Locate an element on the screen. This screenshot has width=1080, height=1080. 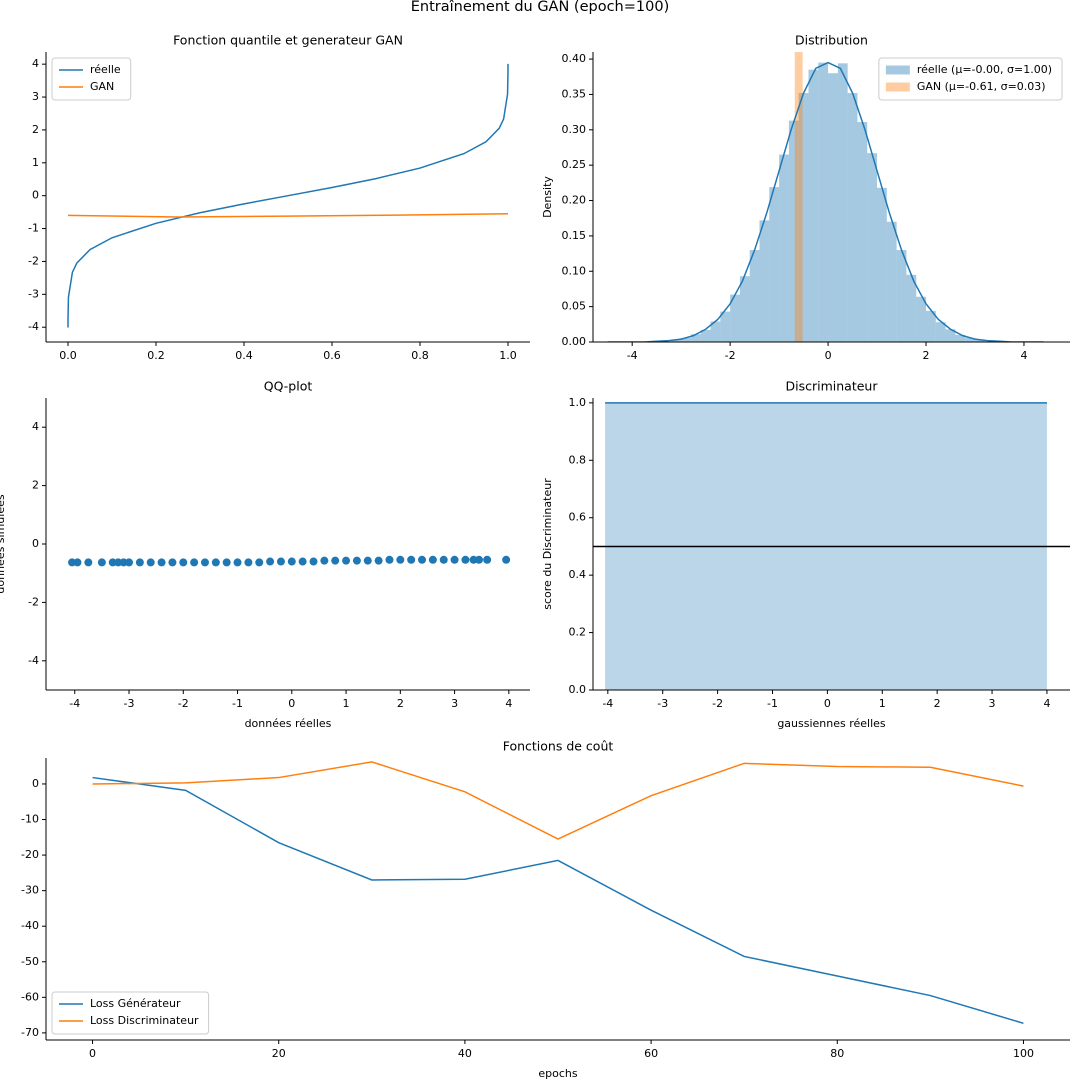
x-tick-label: 0.0 is located at coordinates (68, 355).